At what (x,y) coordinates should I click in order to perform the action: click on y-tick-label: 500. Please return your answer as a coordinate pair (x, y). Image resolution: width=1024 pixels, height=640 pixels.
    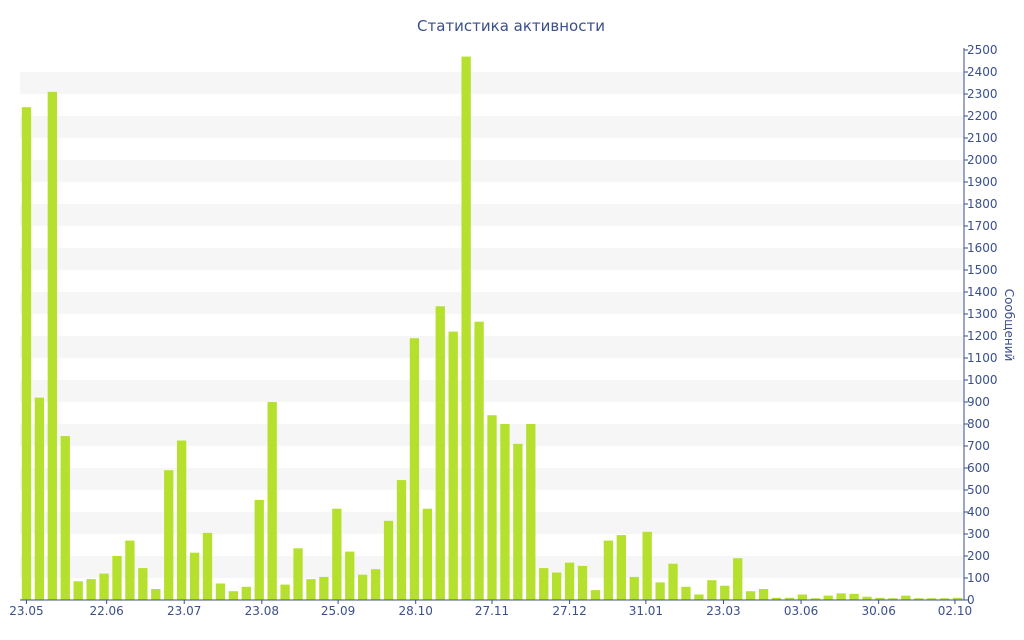
    Looking at the image, I should click on (978, 490).